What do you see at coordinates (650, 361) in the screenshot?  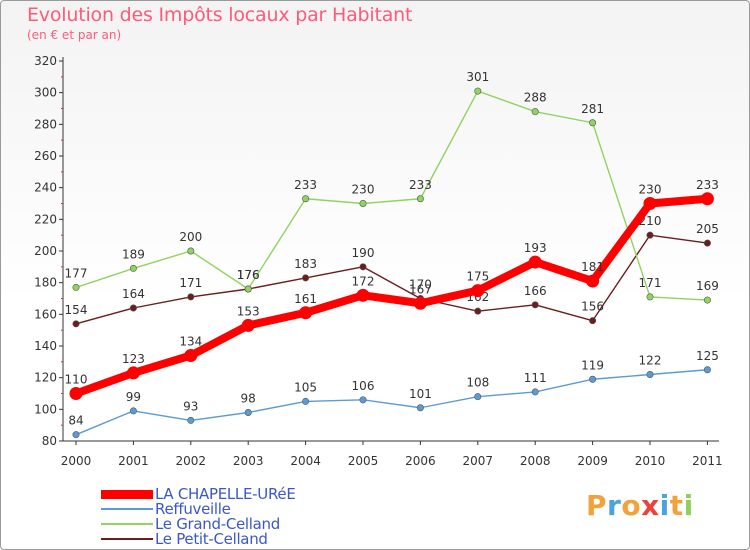 I see `data-label: 122` at bounding box center [650, 361].